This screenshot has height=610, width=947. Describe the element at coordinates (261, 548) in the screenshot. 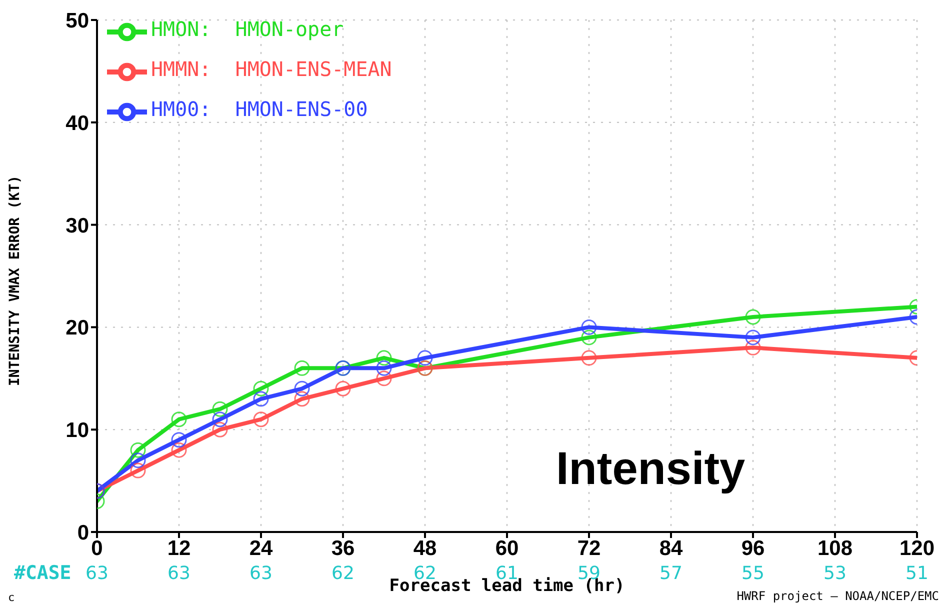

I see `x-tick-label: 24` at that location.